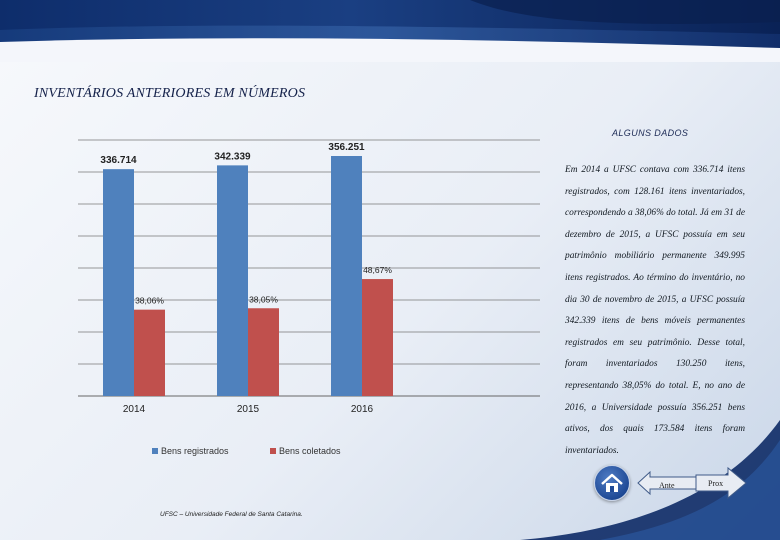  I want to click on bar-registrados-2014, so click(118, 282).